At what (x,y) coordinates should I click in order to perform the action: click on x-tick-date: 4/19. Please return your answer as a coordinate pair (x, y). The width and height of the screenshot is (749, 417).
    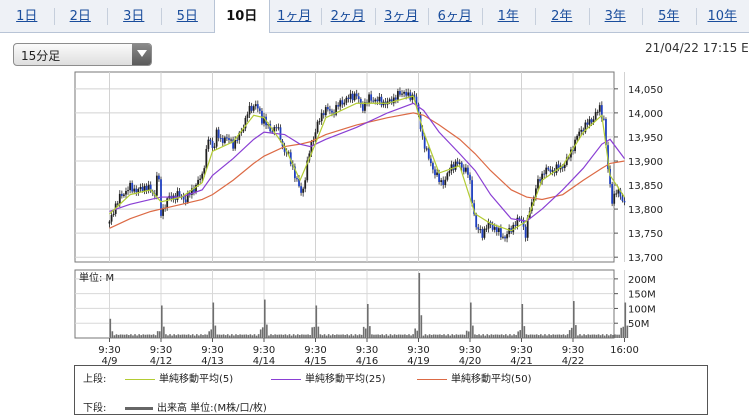
    Looking at the image, I should click on (418, 361).